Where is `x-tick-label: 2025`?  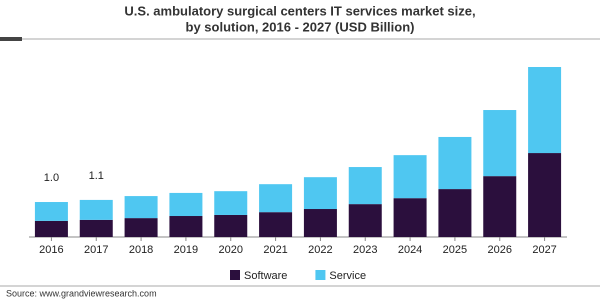
x-tick-label: 2025 is located at coordinates (455, 250).